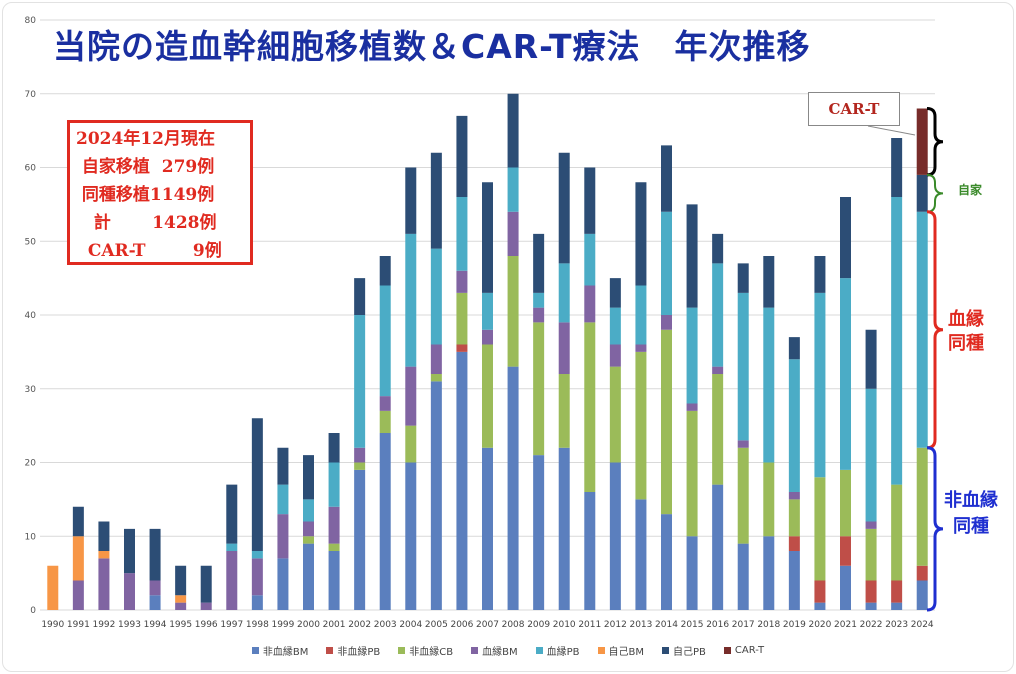  What do you see at coordinates (145, 139) in the screenshot?
I see `summary-line: 2024年12月現在` at bounding box center [145, 139].